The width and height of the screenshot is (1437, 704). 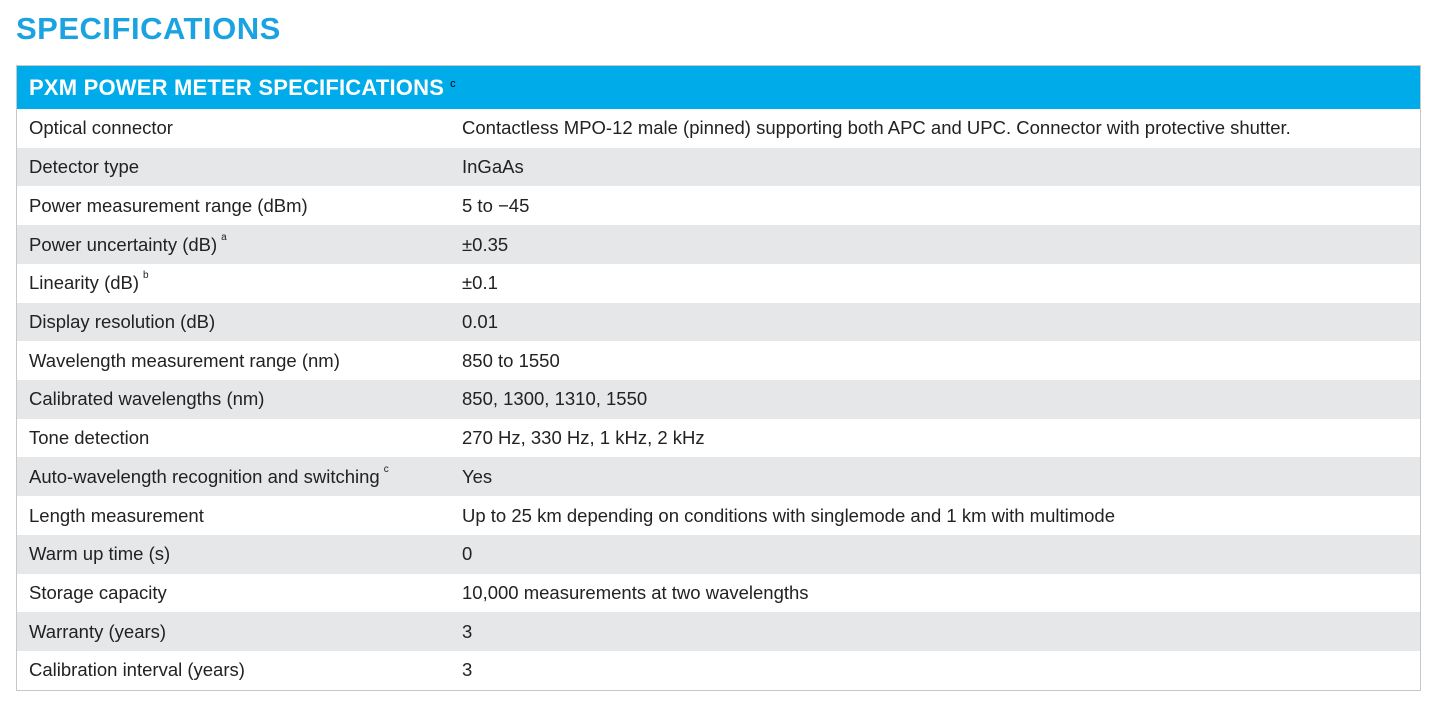 What do you see at coordinates (128, 243) in the screenshot?
I see `row-label: Power uncertainty (dB) a` at bounding box center [128, 243].